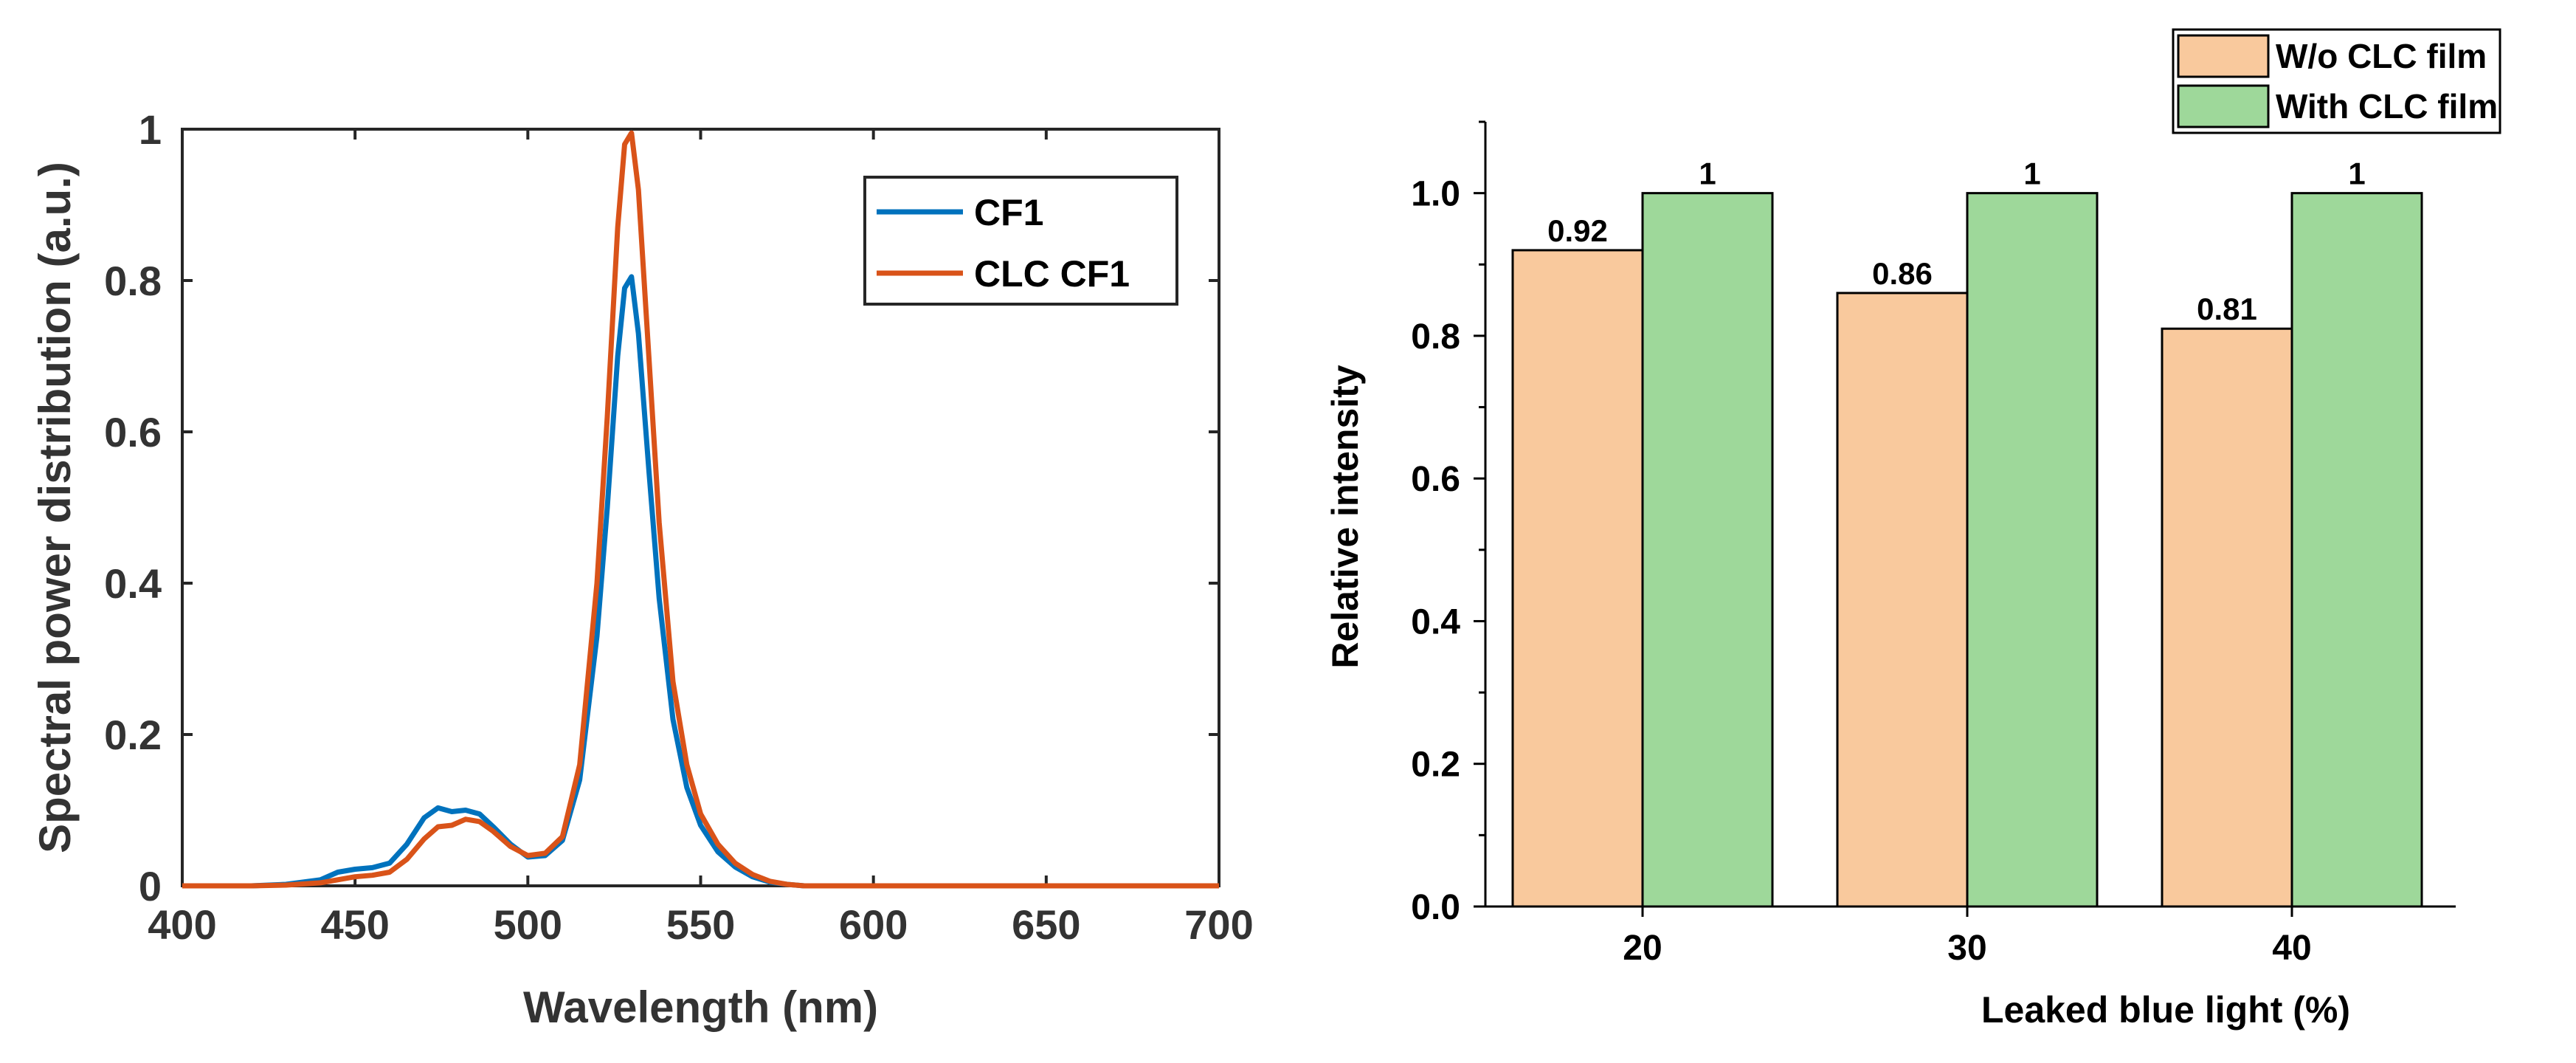 This screenshot has width=2576, height=1063. What do you see at coordinates (2336, 81) in the screenshot?
I see `intensity-legend: W/o CLC film With CLC film` at bounding box center [2336, 81].